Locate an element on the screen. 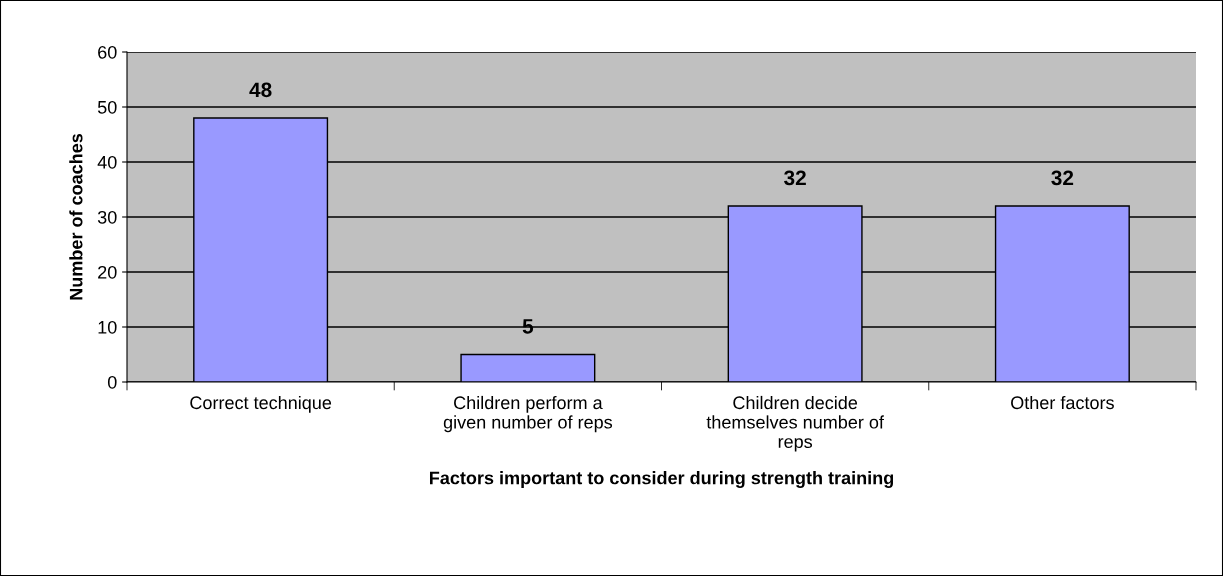  x-axis-title: Factors important to consider during strength training is located at coordinates (662, 479).